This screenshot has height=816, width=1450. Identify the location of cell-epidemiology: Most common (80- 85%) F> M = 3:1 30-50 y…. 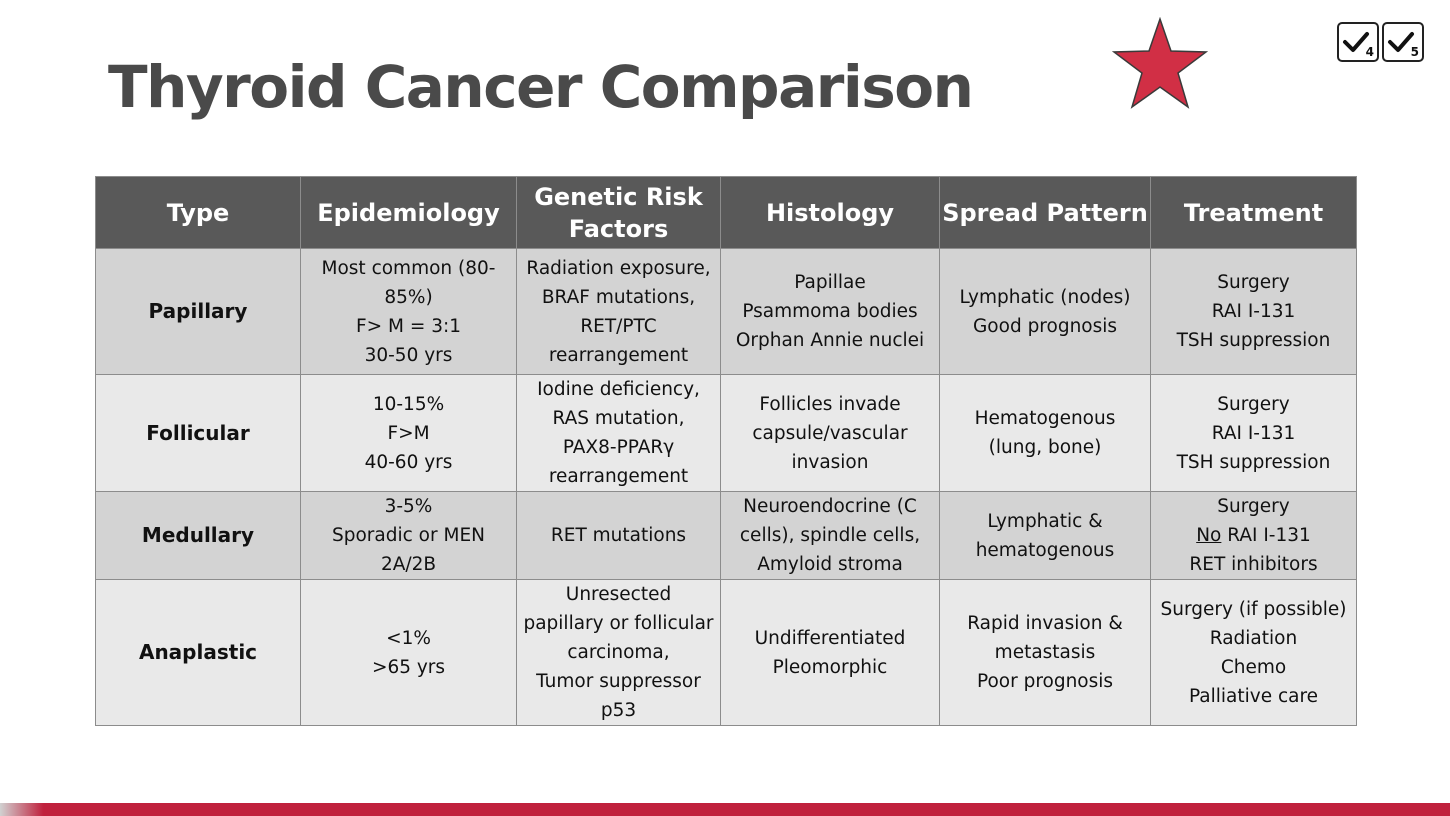
(408, 311).